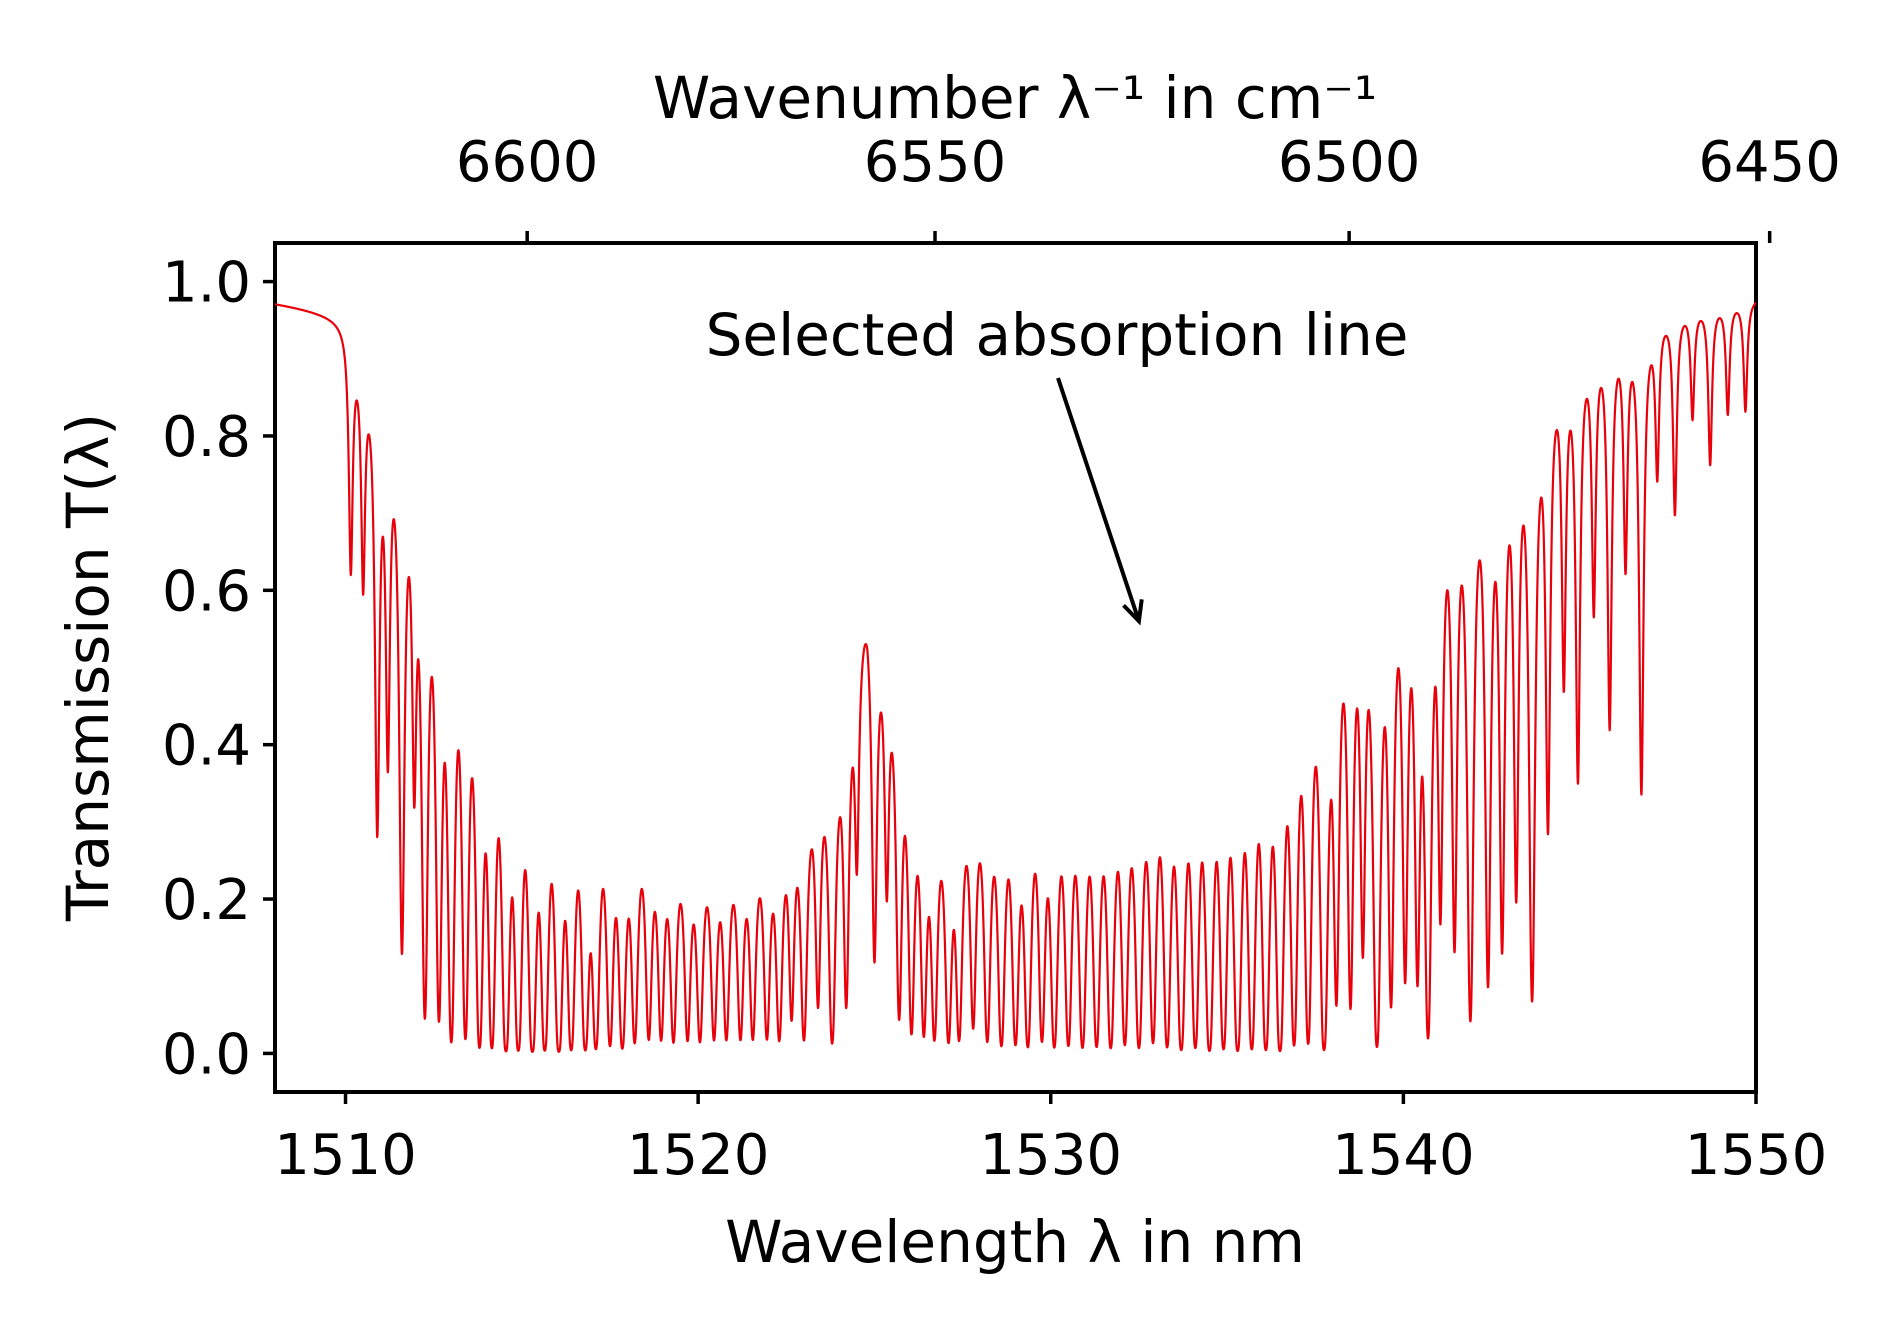 The image size is (1881, 1344). Describe the element at coordinates (1057, 335) in the screenshot. I see `annotation-label: Selected absorption line` at that location.